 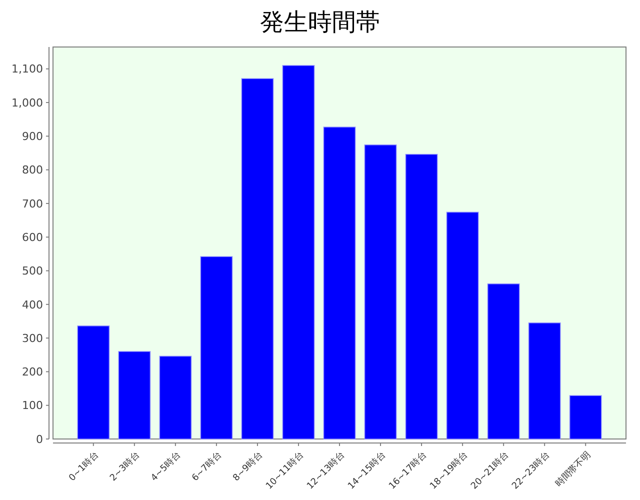 What do you see at coordinates (27, 69) in the screenshot?
I see `y-tick-label: 1,100` at bounding box center [27, 69].